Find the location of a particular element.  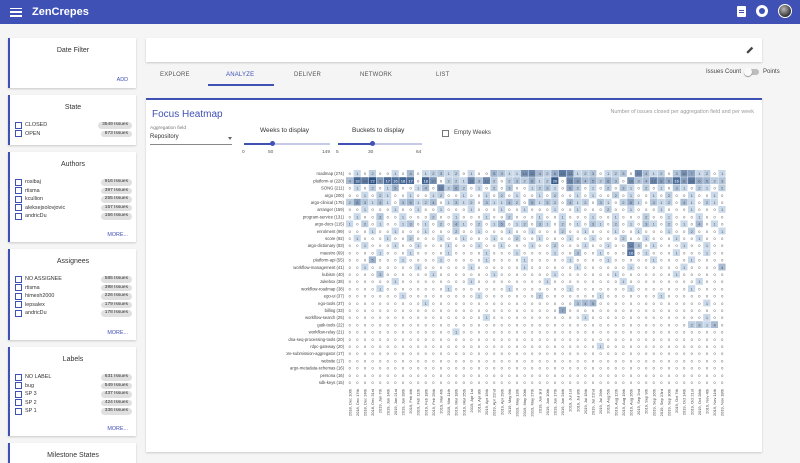

edit-query-icon is located at coordinates (750, 50).